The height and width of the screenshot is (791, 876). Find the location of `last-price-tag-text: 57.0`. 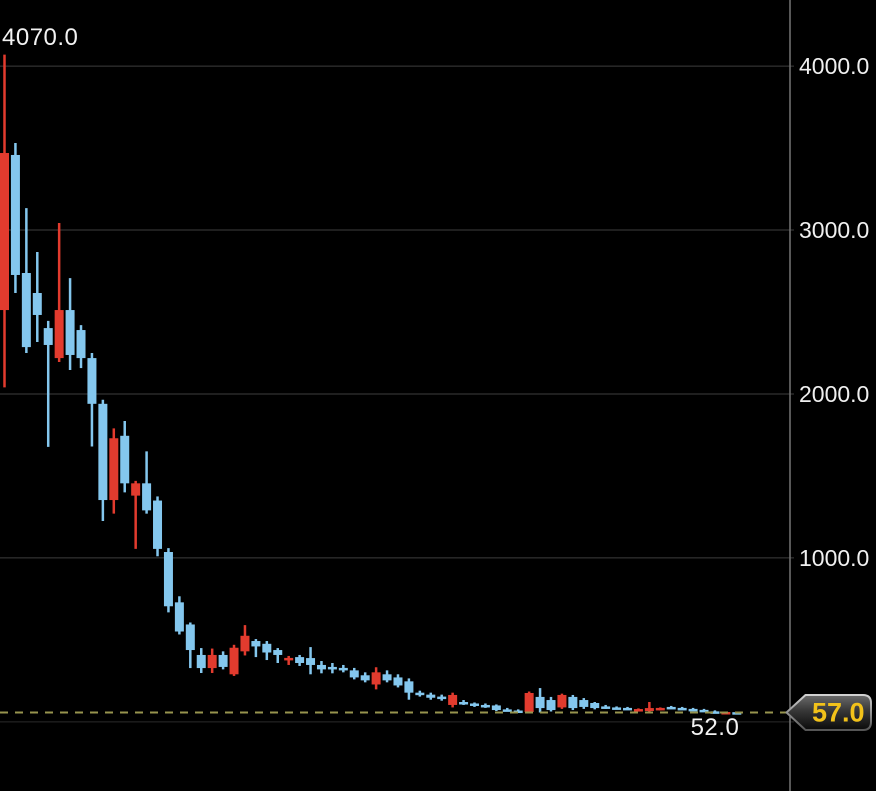

last-price-tag-text: 57.0 is located at coordinates (838, 713).